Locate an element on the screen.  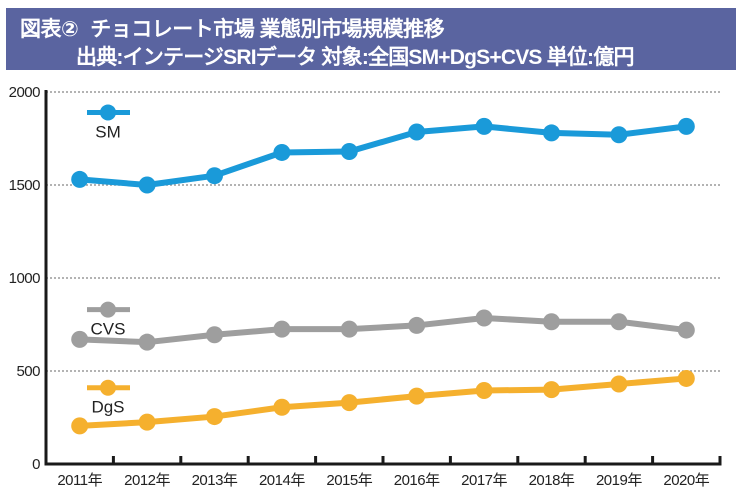
chart-title-line: 図表② チョコレート市場 業態別市場規模推移 is located at coordinates (232, 28).